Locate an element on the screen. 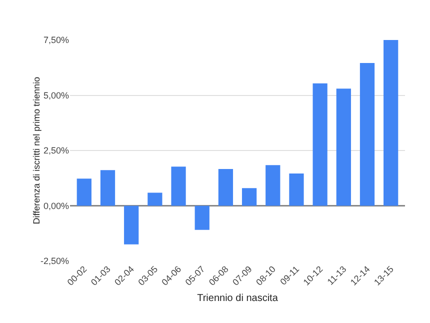  y-tick-label: -2,50% is located at coordinates (54, 261).